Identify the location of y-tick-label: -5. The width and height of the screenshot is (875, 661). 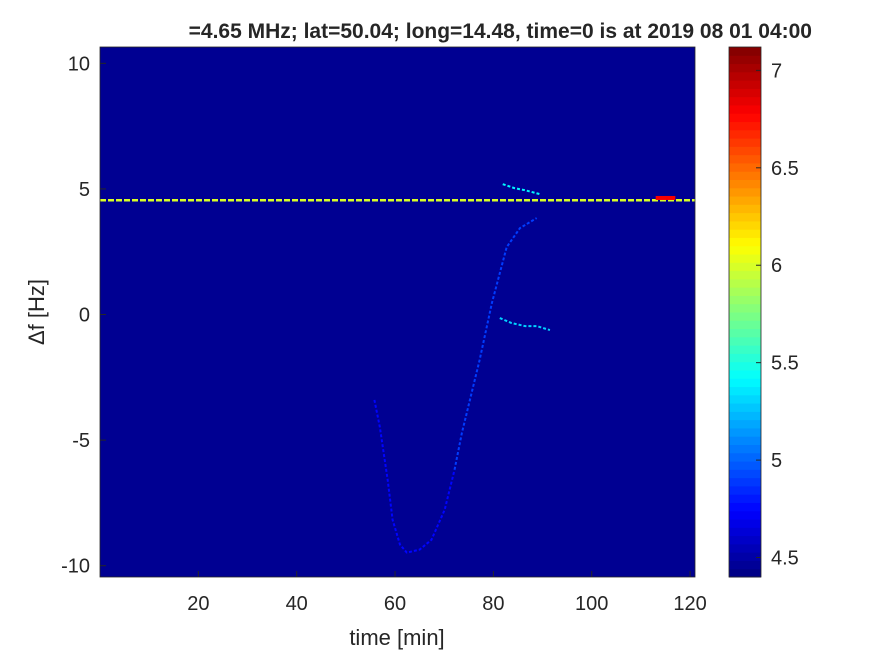
(81, 441).